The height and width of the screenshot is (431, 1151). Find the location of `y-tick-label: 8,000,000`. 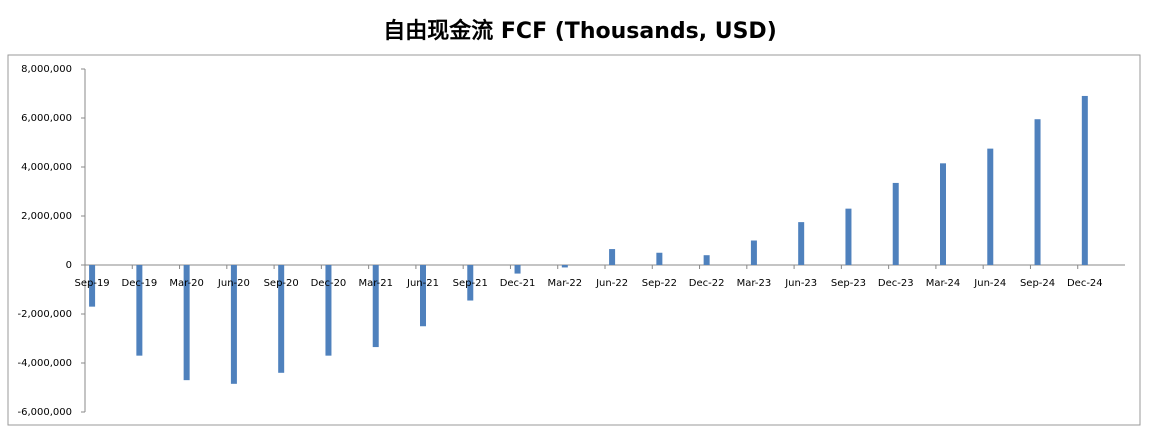

y-tick-label: 8,000,000 is located at coordinates (46, 69).